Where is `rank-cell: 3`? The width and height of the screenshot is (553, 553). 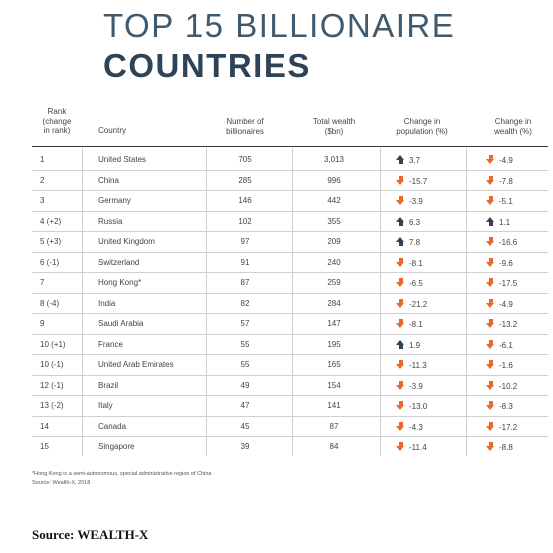
rank-cell: 3 is located at coordinates (42, 201).